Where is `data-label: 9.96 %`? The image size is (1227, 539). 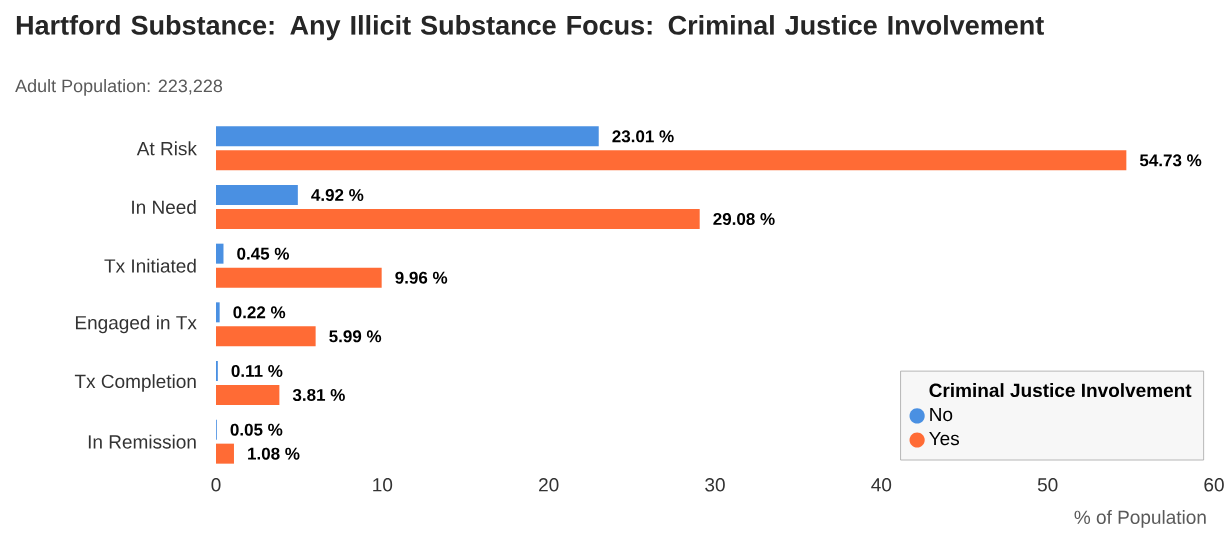 data-label: 9.96 % is located at coordinates (421, 277).